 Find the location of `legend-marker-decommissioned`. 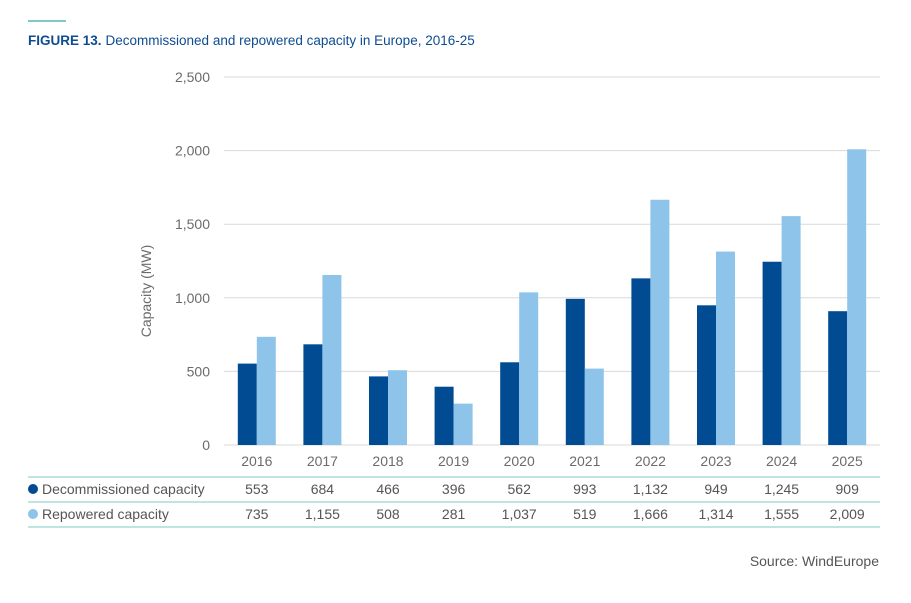

legend-marker-decommissioned is located at coordinates (33, 489).